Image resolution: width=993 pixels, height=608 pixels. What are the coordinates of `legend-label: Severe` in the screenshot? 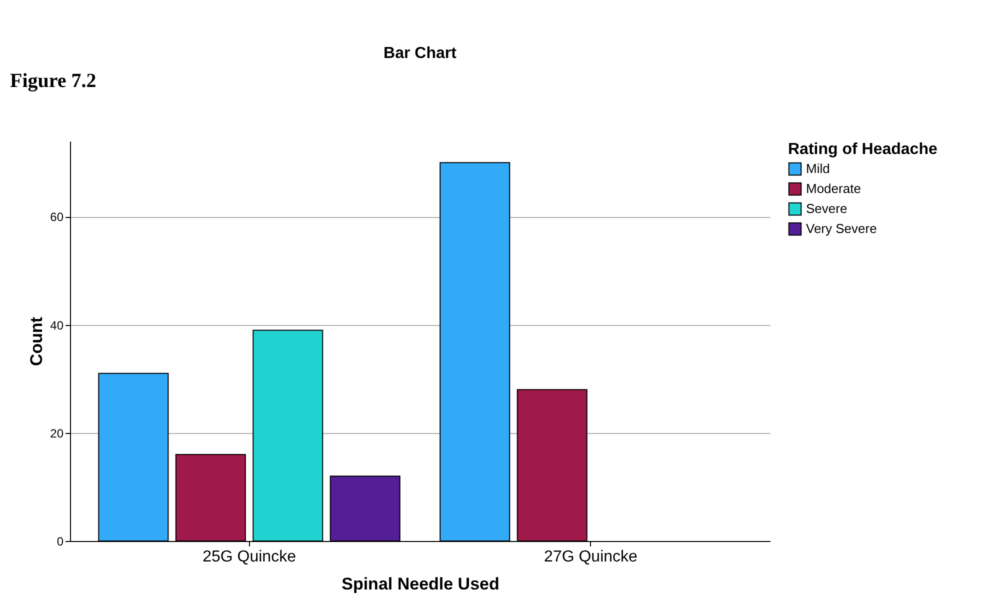 It's located at (827, 208).